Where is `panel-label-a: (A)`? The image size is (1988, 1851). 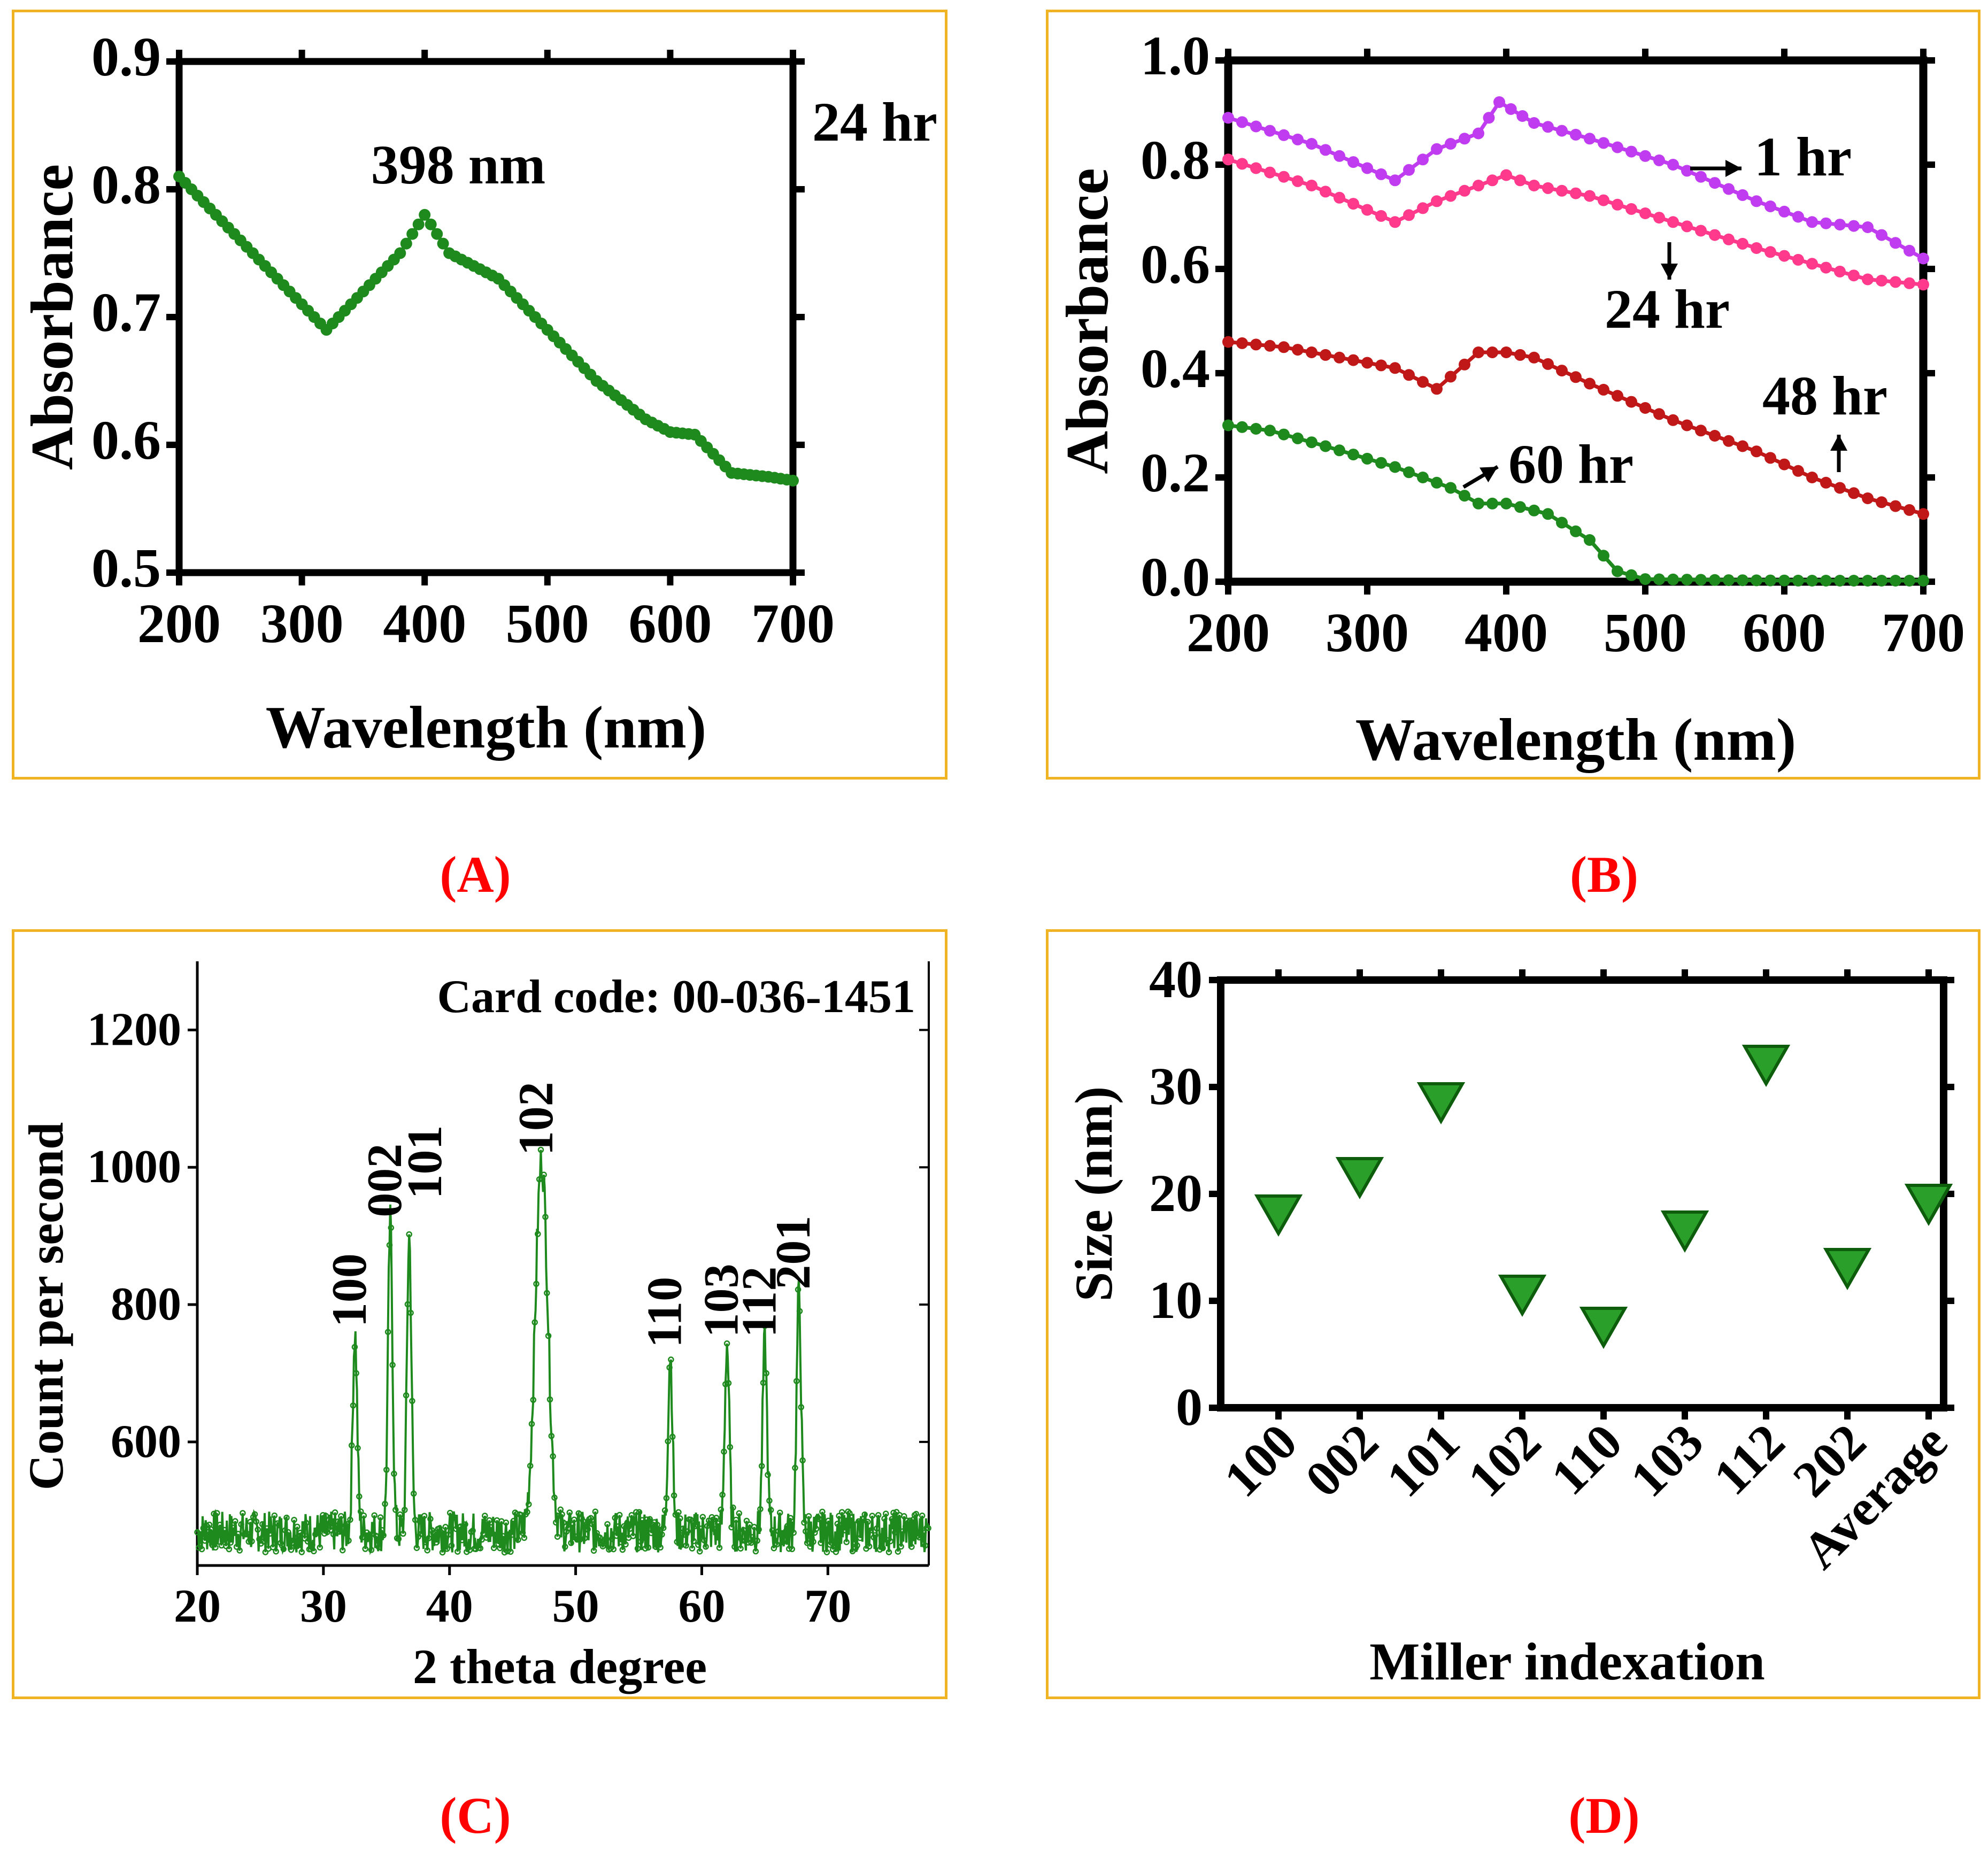 panel-label-a: (A) is located at coordinates (475, 875).